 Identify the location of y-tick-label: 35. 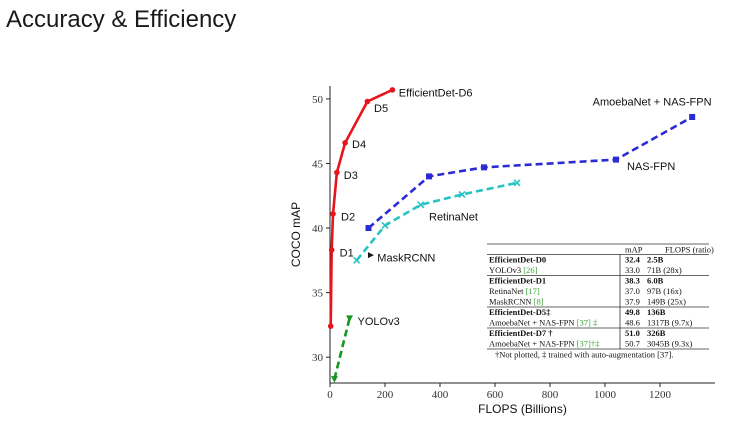
(318, 294).